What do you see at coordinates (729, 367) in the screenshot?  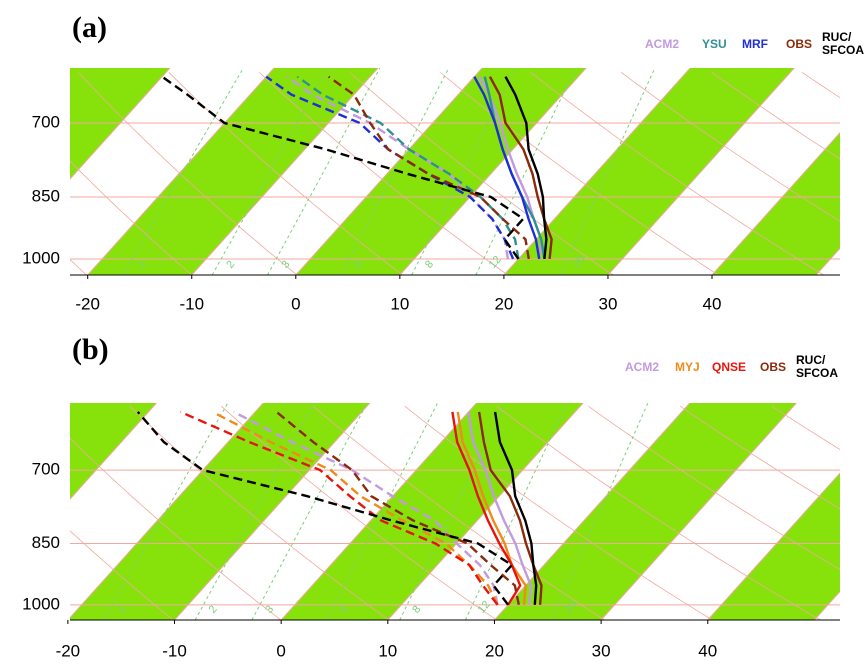 I see `legend-entry: QNSE` at bounding box center [729, 367].